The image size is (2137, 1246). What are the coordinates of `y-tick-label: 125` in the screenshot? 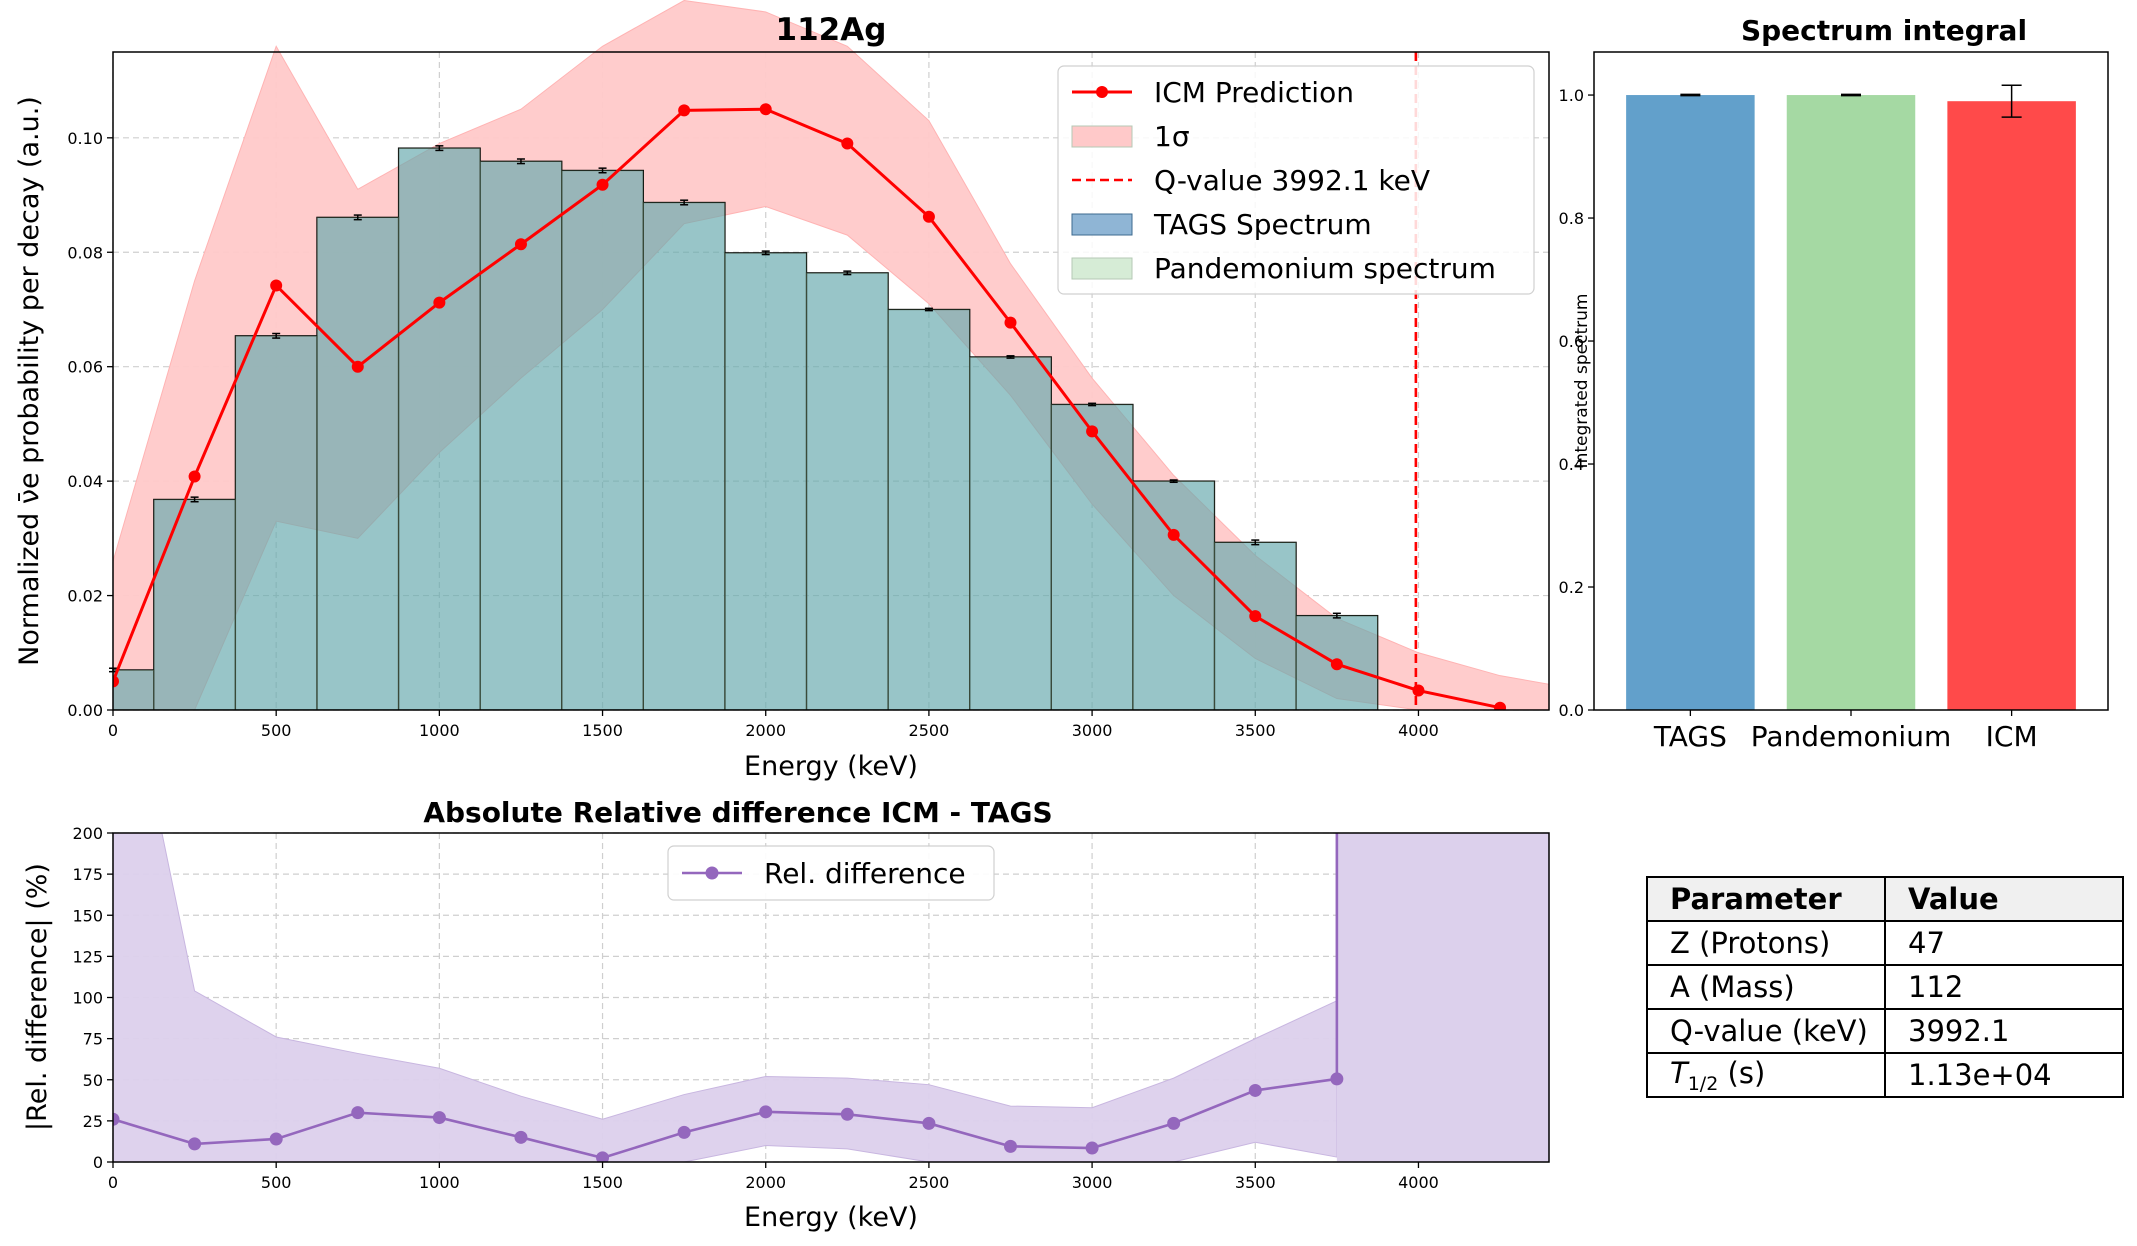 It's located at (87, 956).